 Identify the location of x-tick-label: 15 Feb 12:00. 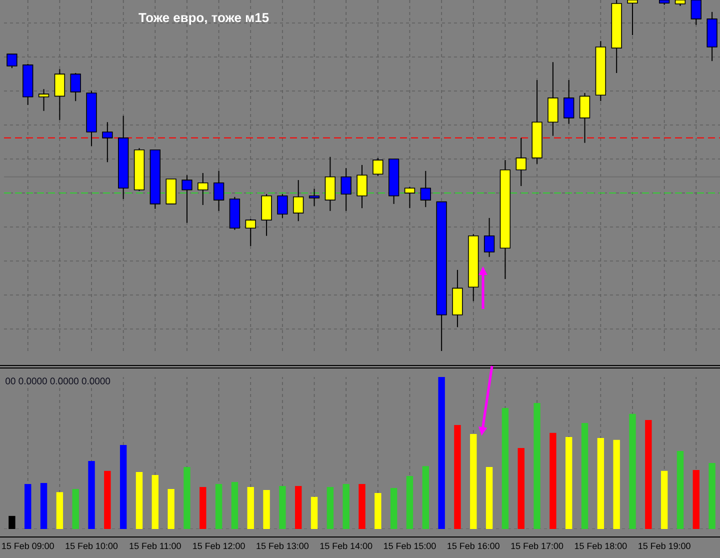
(219, 546).